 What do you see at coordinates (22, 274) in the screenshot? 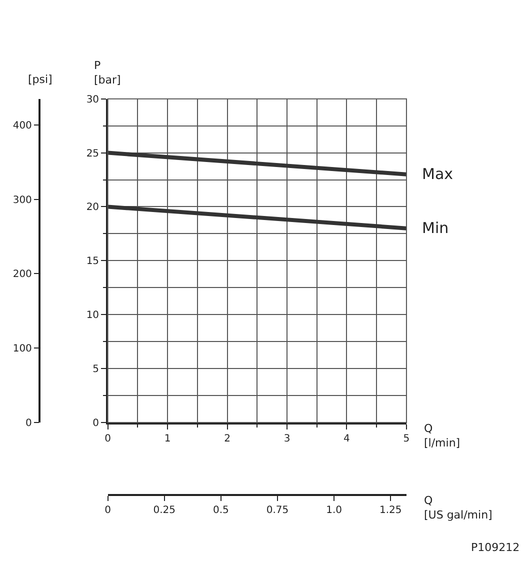
I see `y2-tick-label: 200` at bounding box center [22, 274].